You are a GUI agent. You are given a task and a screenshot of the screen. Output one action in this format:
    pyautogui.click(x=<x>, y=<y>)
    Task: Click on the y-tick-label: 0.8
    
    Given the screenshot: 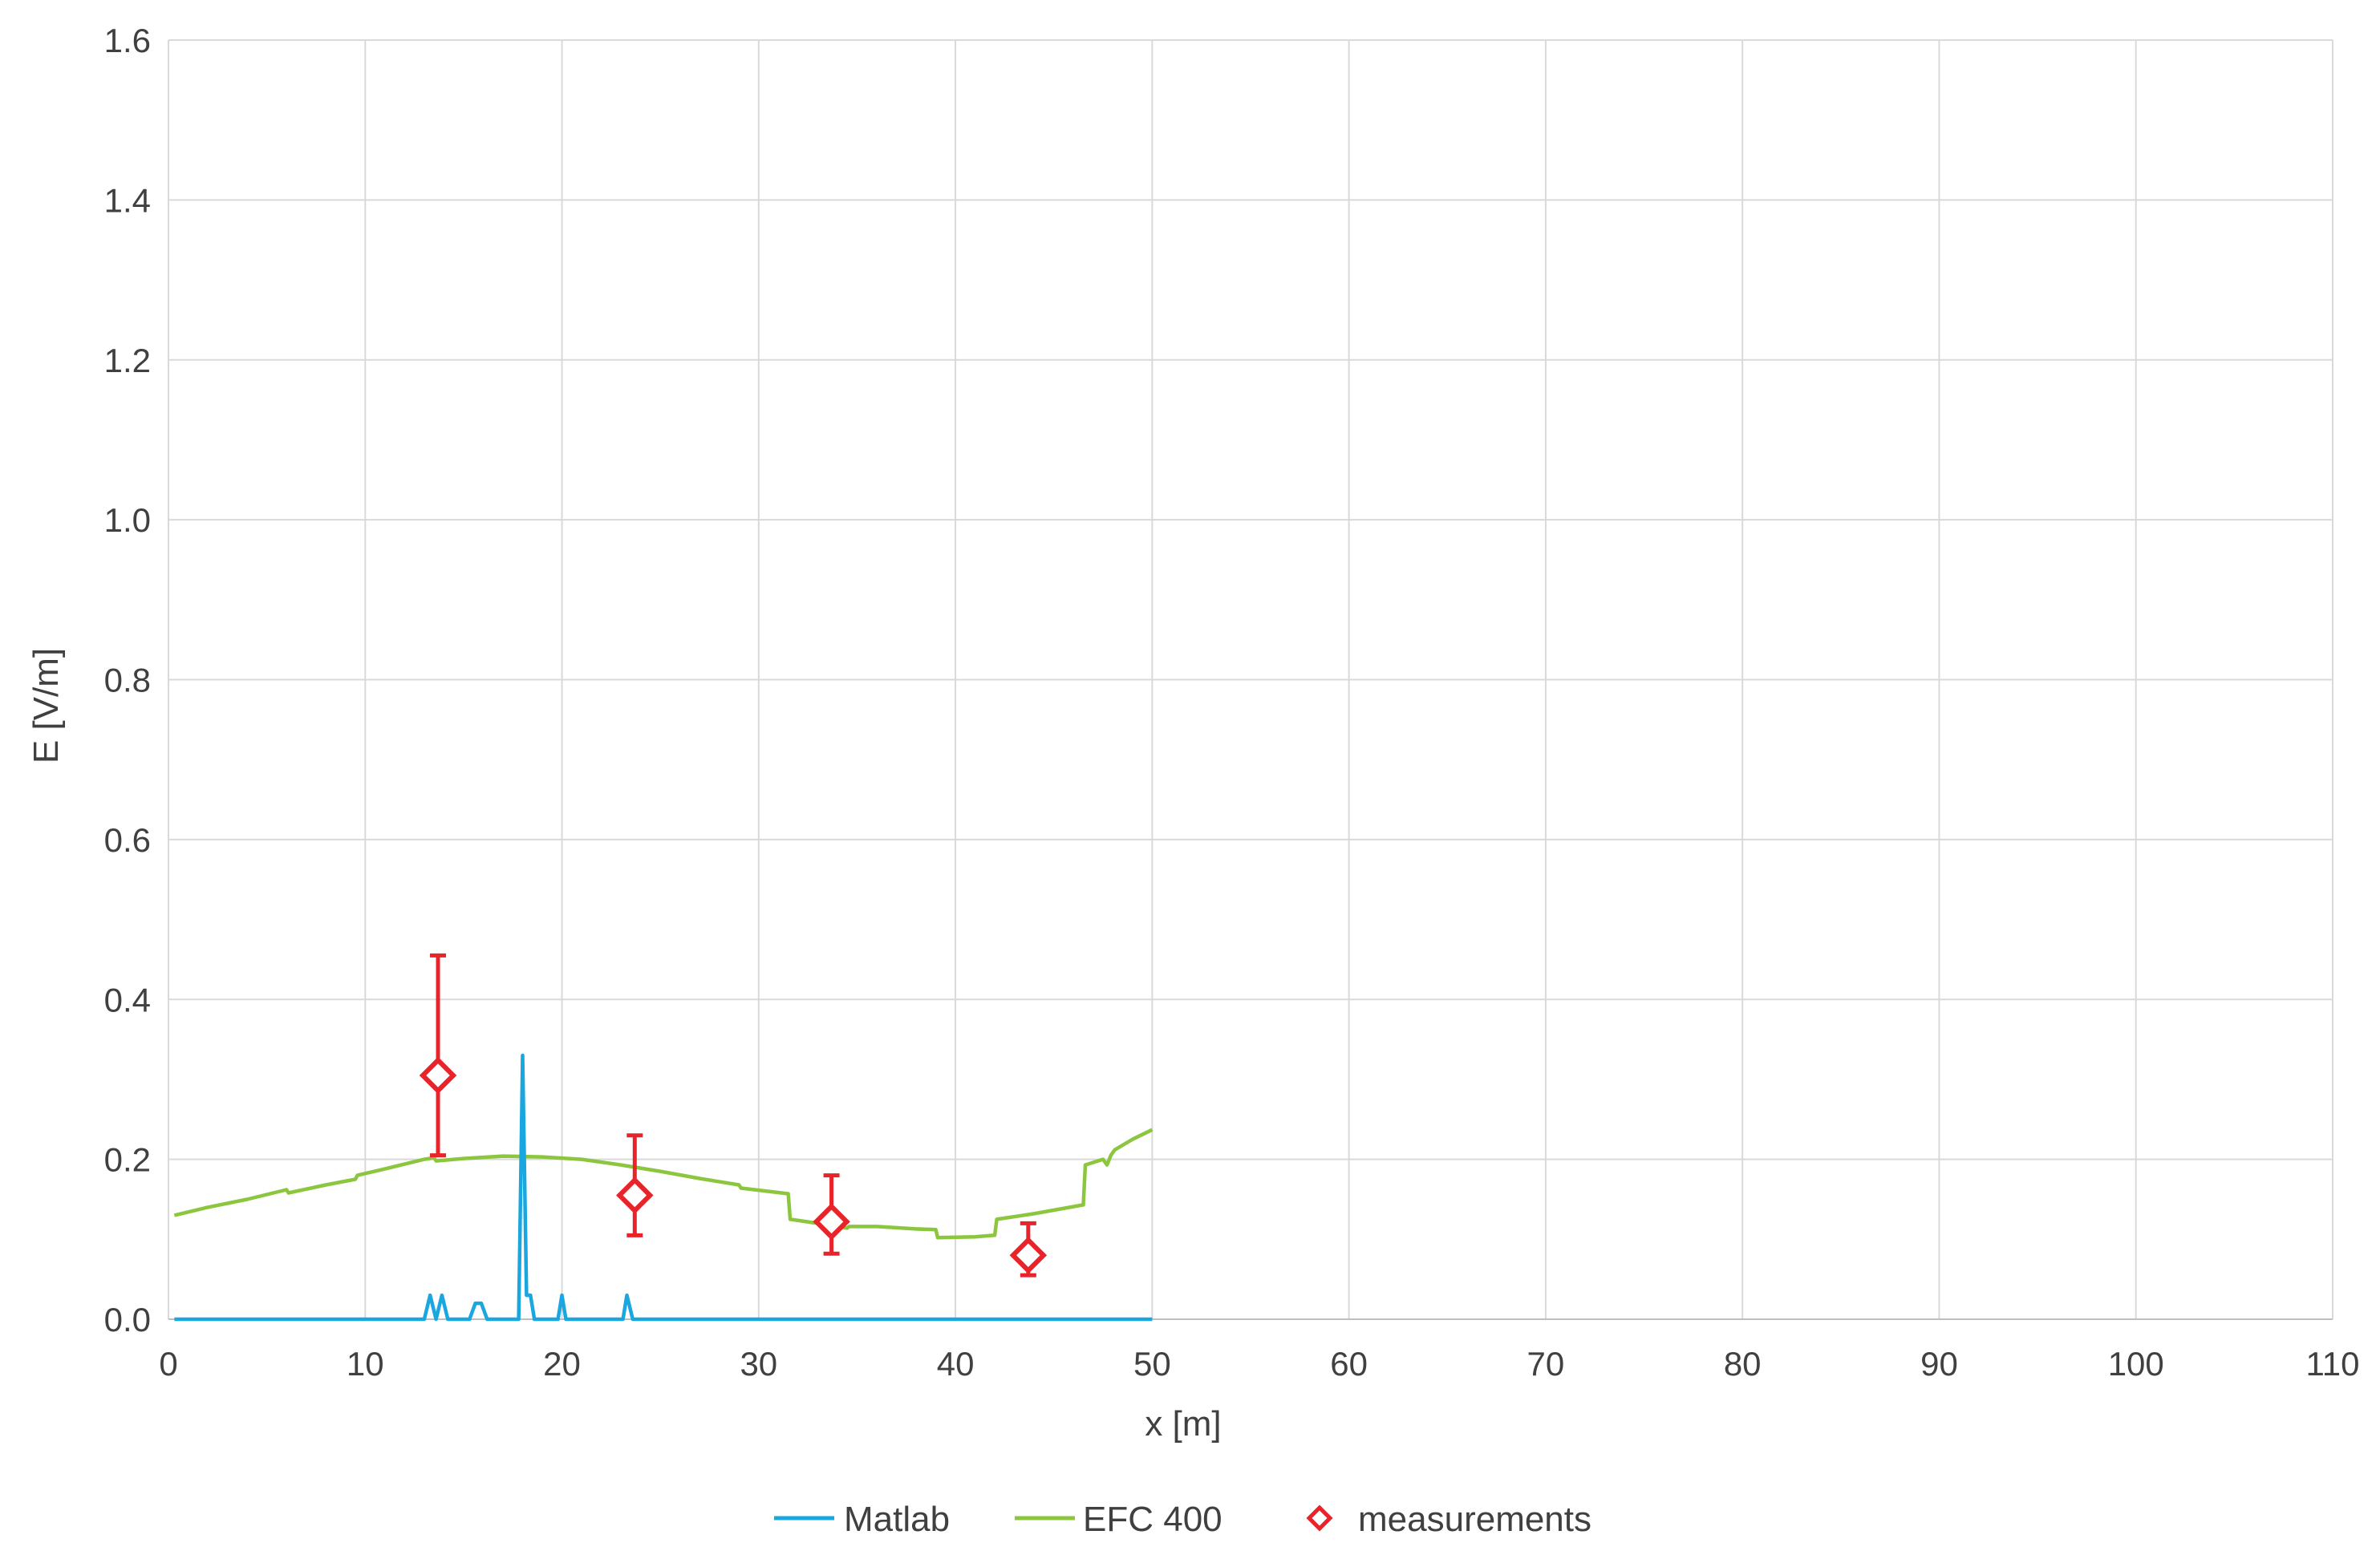 What is the action you would take?
    pyautogui.click(x=128, y=680)
    